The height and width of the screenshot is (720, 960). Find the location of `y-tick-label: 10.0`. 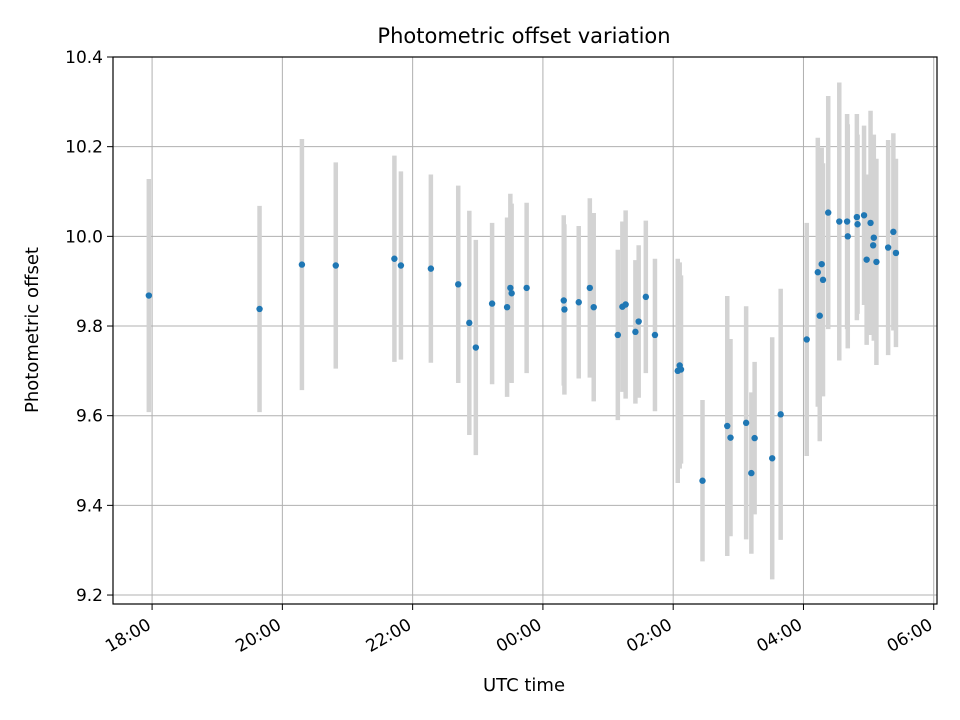

y-tick-label: 10.0 is located at coordinates (84, 237).